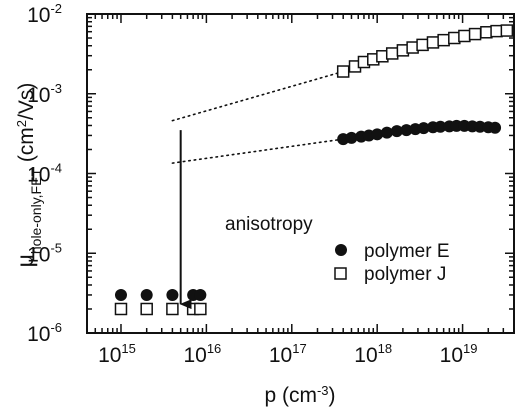 This screenshot has width=519, height=410. I want to click on y-axis-label: μhole-only,FET (cm2/Vs), so click(28, 175).